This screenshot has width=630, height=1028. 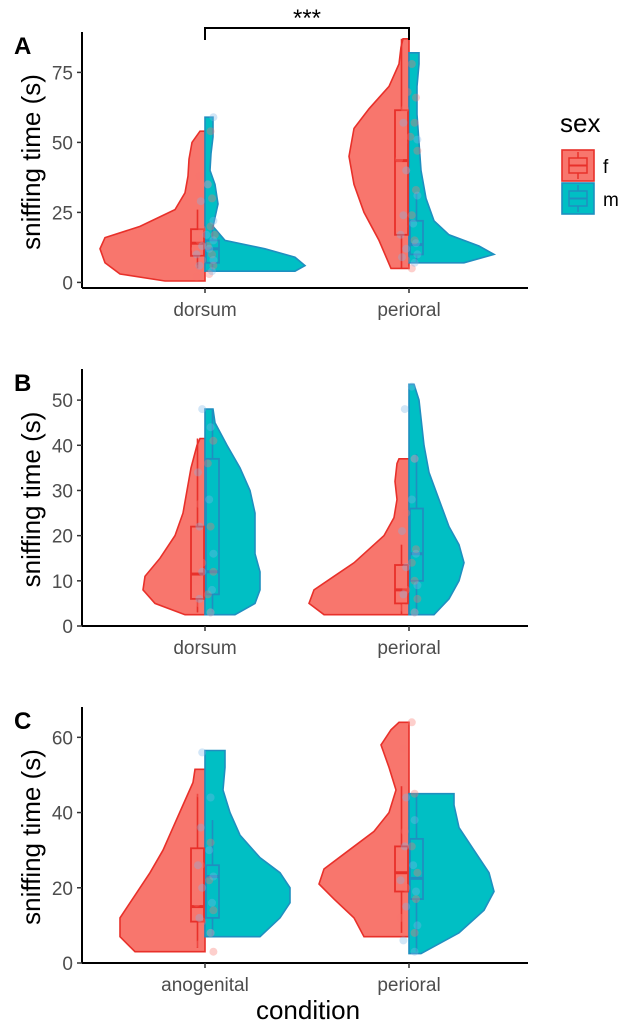 What do you see at coordinates (174, 526) in the screenshot?
I see `violin-B-dorsum-f` at bounding box center [174, 526].